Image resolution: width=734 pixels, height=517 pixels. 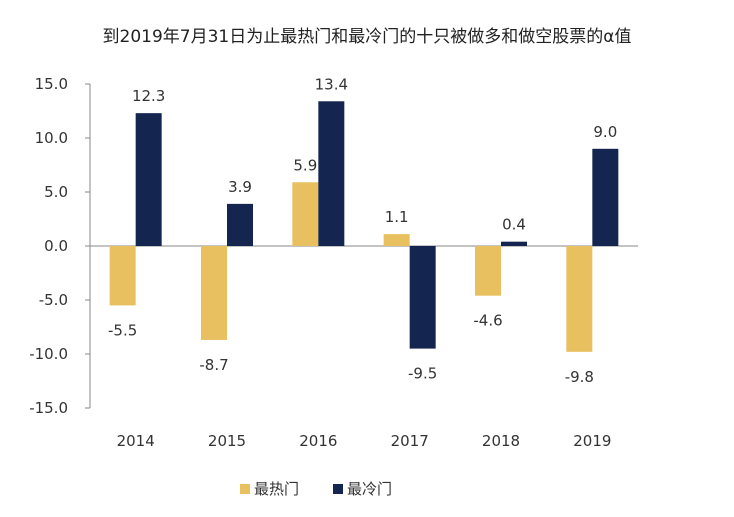 What do you see at coordinates (592, 441) in the screenshot?
I see `x-tick-label: 2019` at bounding box center [592, 441].